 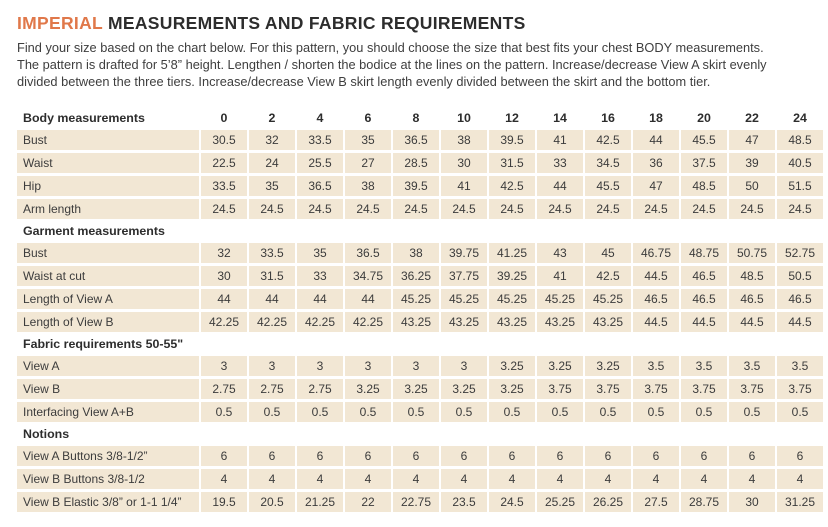 What do you see at coordinates (656, 163) in the screenshot?
I see `value-cell: 36` at bounding box center [656, 163].